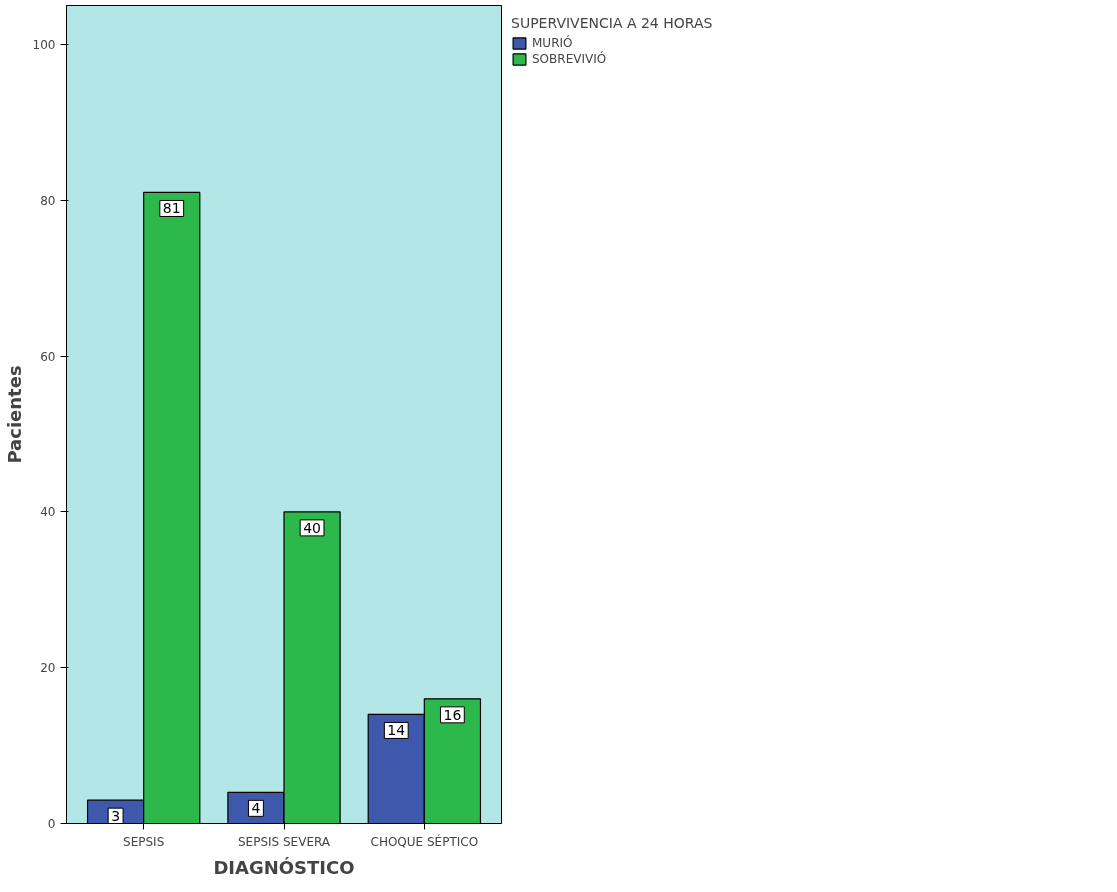 This screenshot has height=892, width=1117. Describe the element at coordinates (14, 414) in the screenshot. I see `y-axis-title: Pacientes` at that location.